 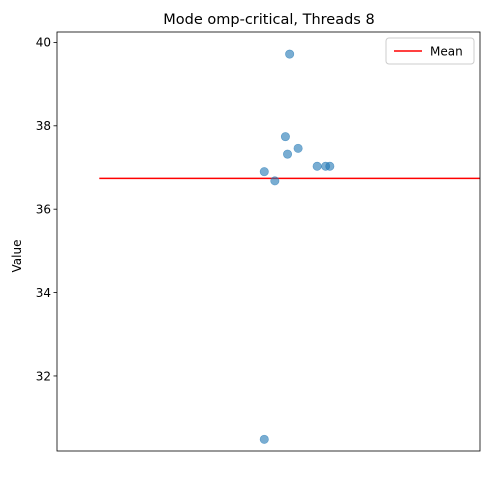 I want to click on y-tick-label: 32, so click(x=43, y=376).